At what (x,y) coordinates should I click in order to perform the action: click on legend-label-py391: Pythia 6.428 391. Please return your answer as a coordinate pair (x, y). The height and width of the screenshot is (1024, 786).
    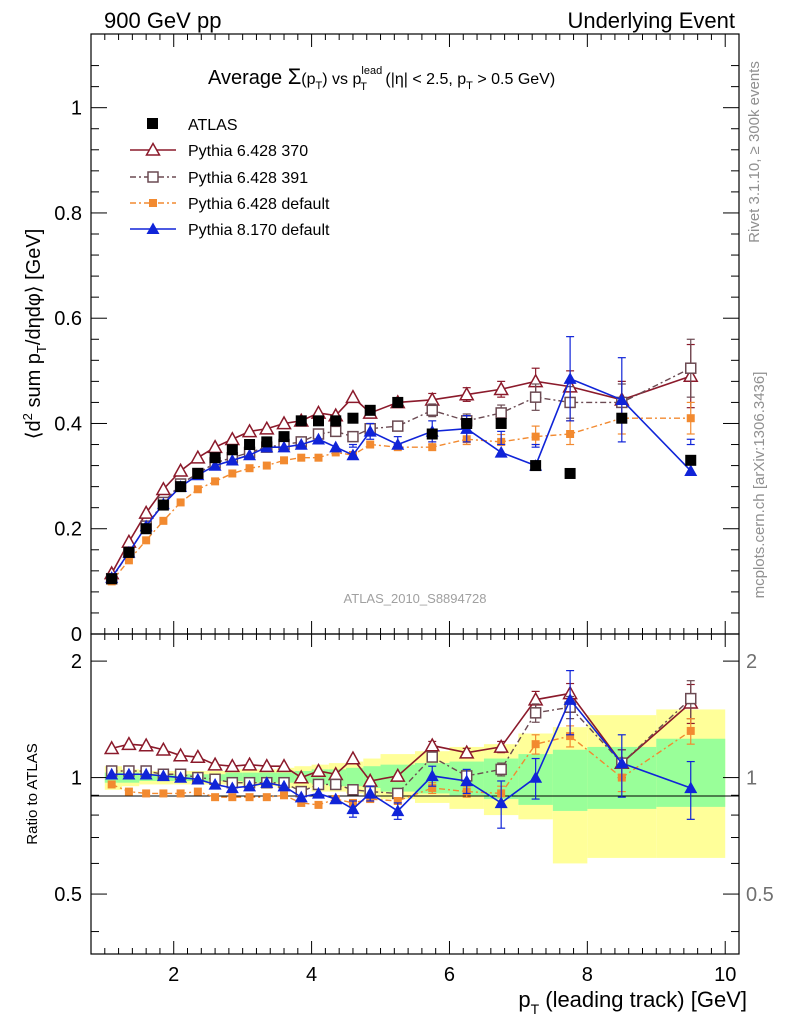
    Looking at the image, I should click on (248, 178).